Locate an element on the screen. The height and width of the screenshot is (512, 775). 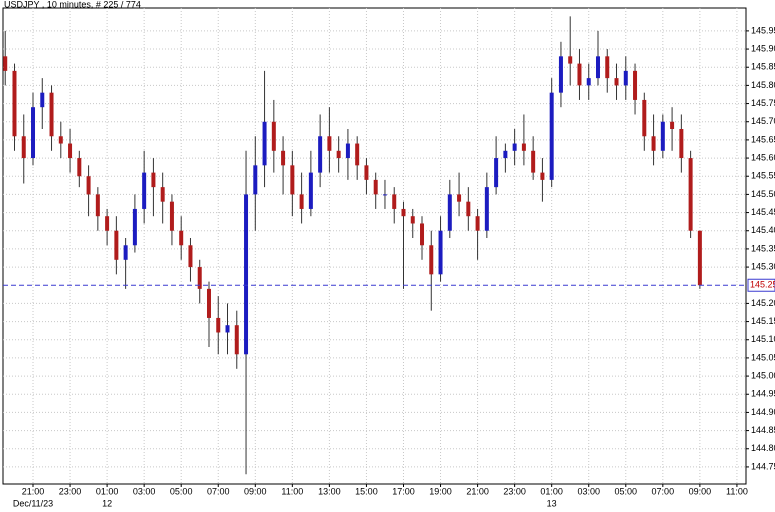
y-tick-label: 145.50 is located at coordinates (763, 194).